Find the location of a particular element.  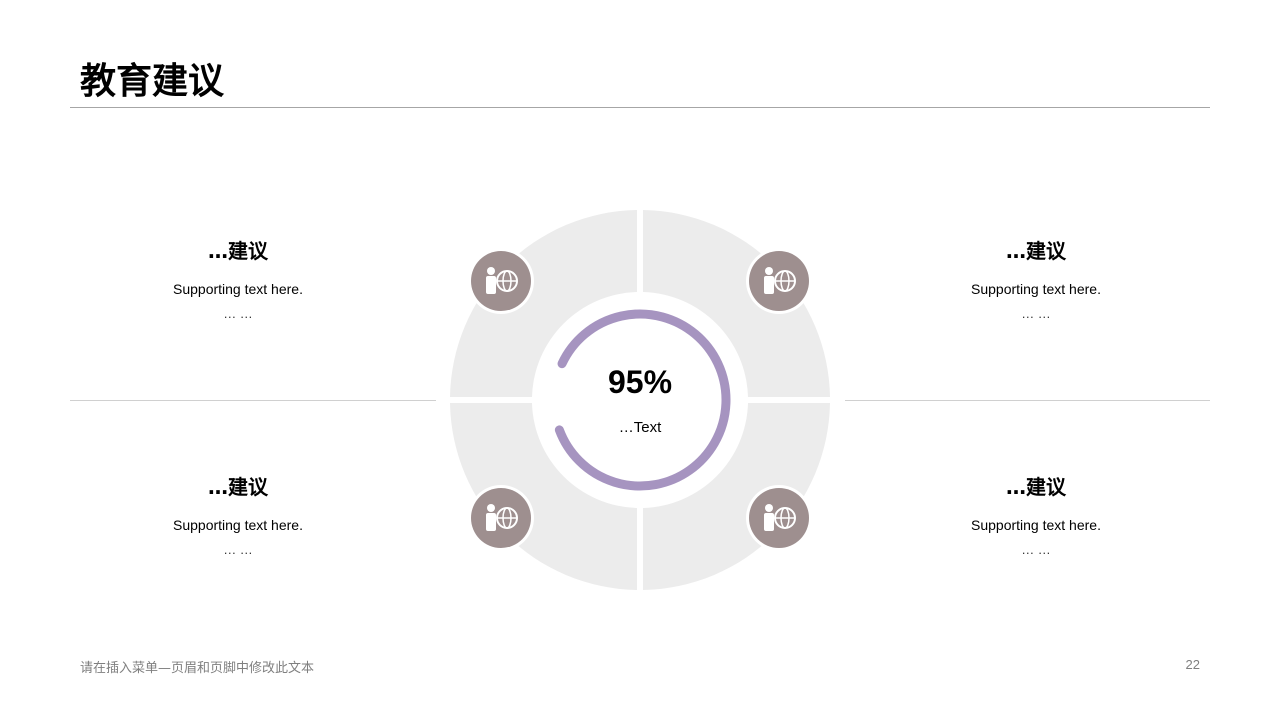

segment-top-right is located at coordinates (736, 303).